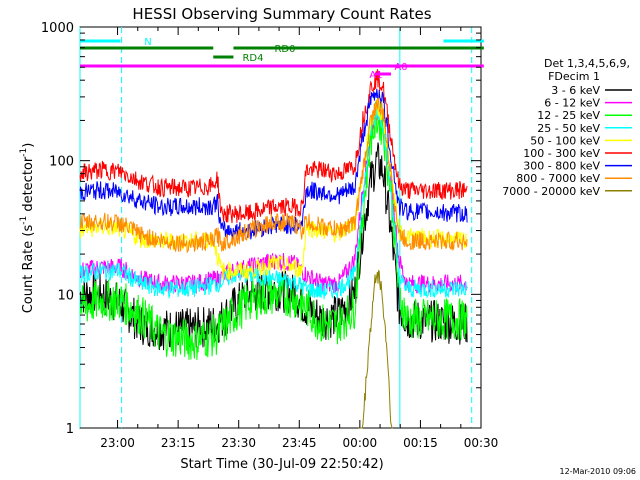  Describe the element at coordinates (572, 103) in the screenshot. I see `legend-entry-label: 6 - 12 keV` at that location.